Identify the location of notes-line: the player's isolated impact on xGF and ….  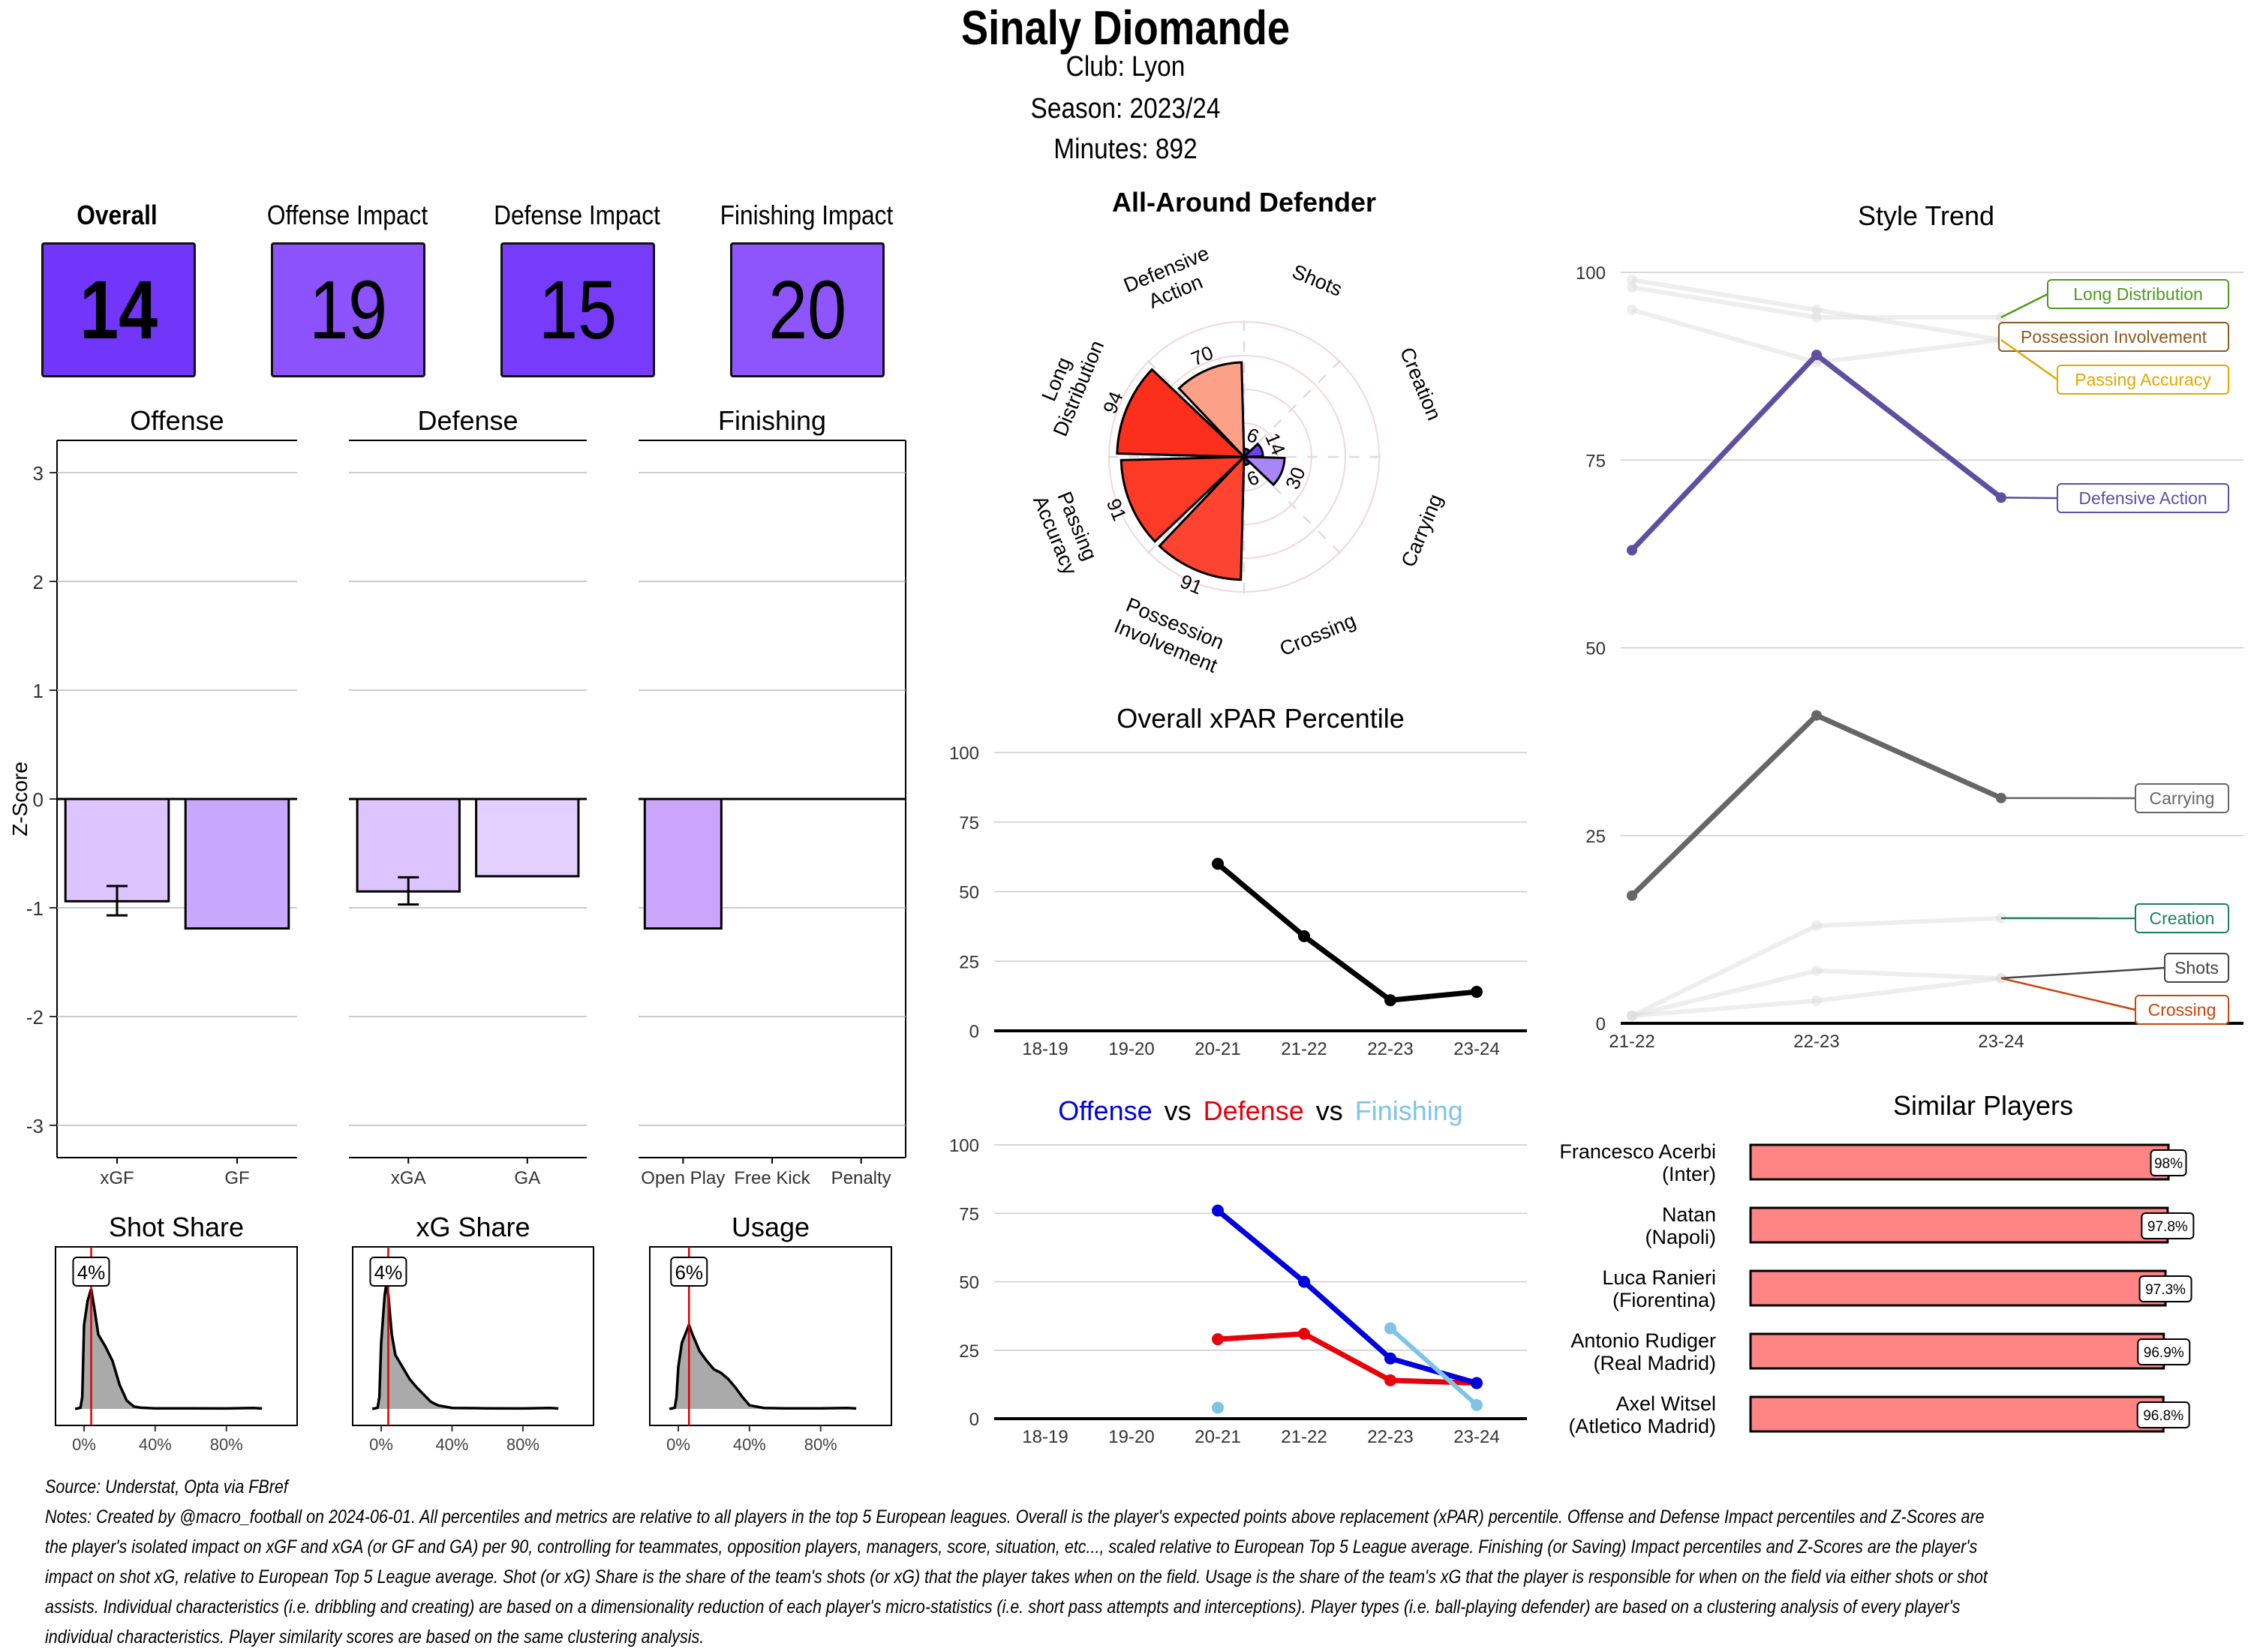
(980, 1547).